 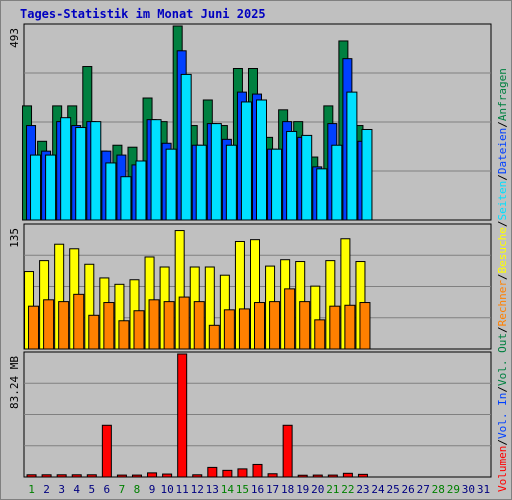 What do you see at coordinates (502, 416) in the screenshot?
I see `legend-vol_in: Vol. In` at bounding box center [502, 416].